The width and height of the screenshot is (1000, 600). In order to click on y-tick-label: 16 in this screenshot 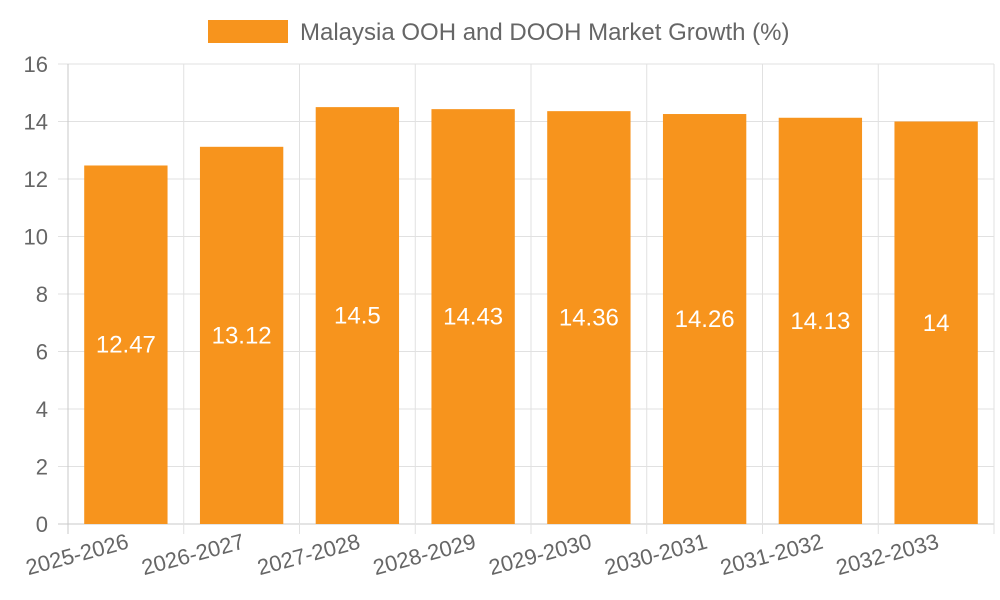, I will do `click(36, 64)`.